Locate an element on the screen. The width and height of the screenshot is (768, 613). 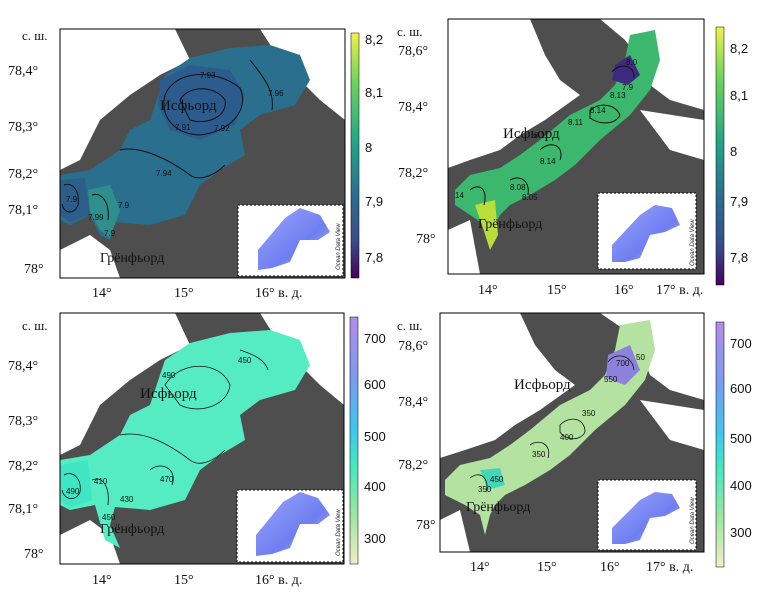
panel-c-colorbar-tick: 600 is located at coordinates (375, 384).